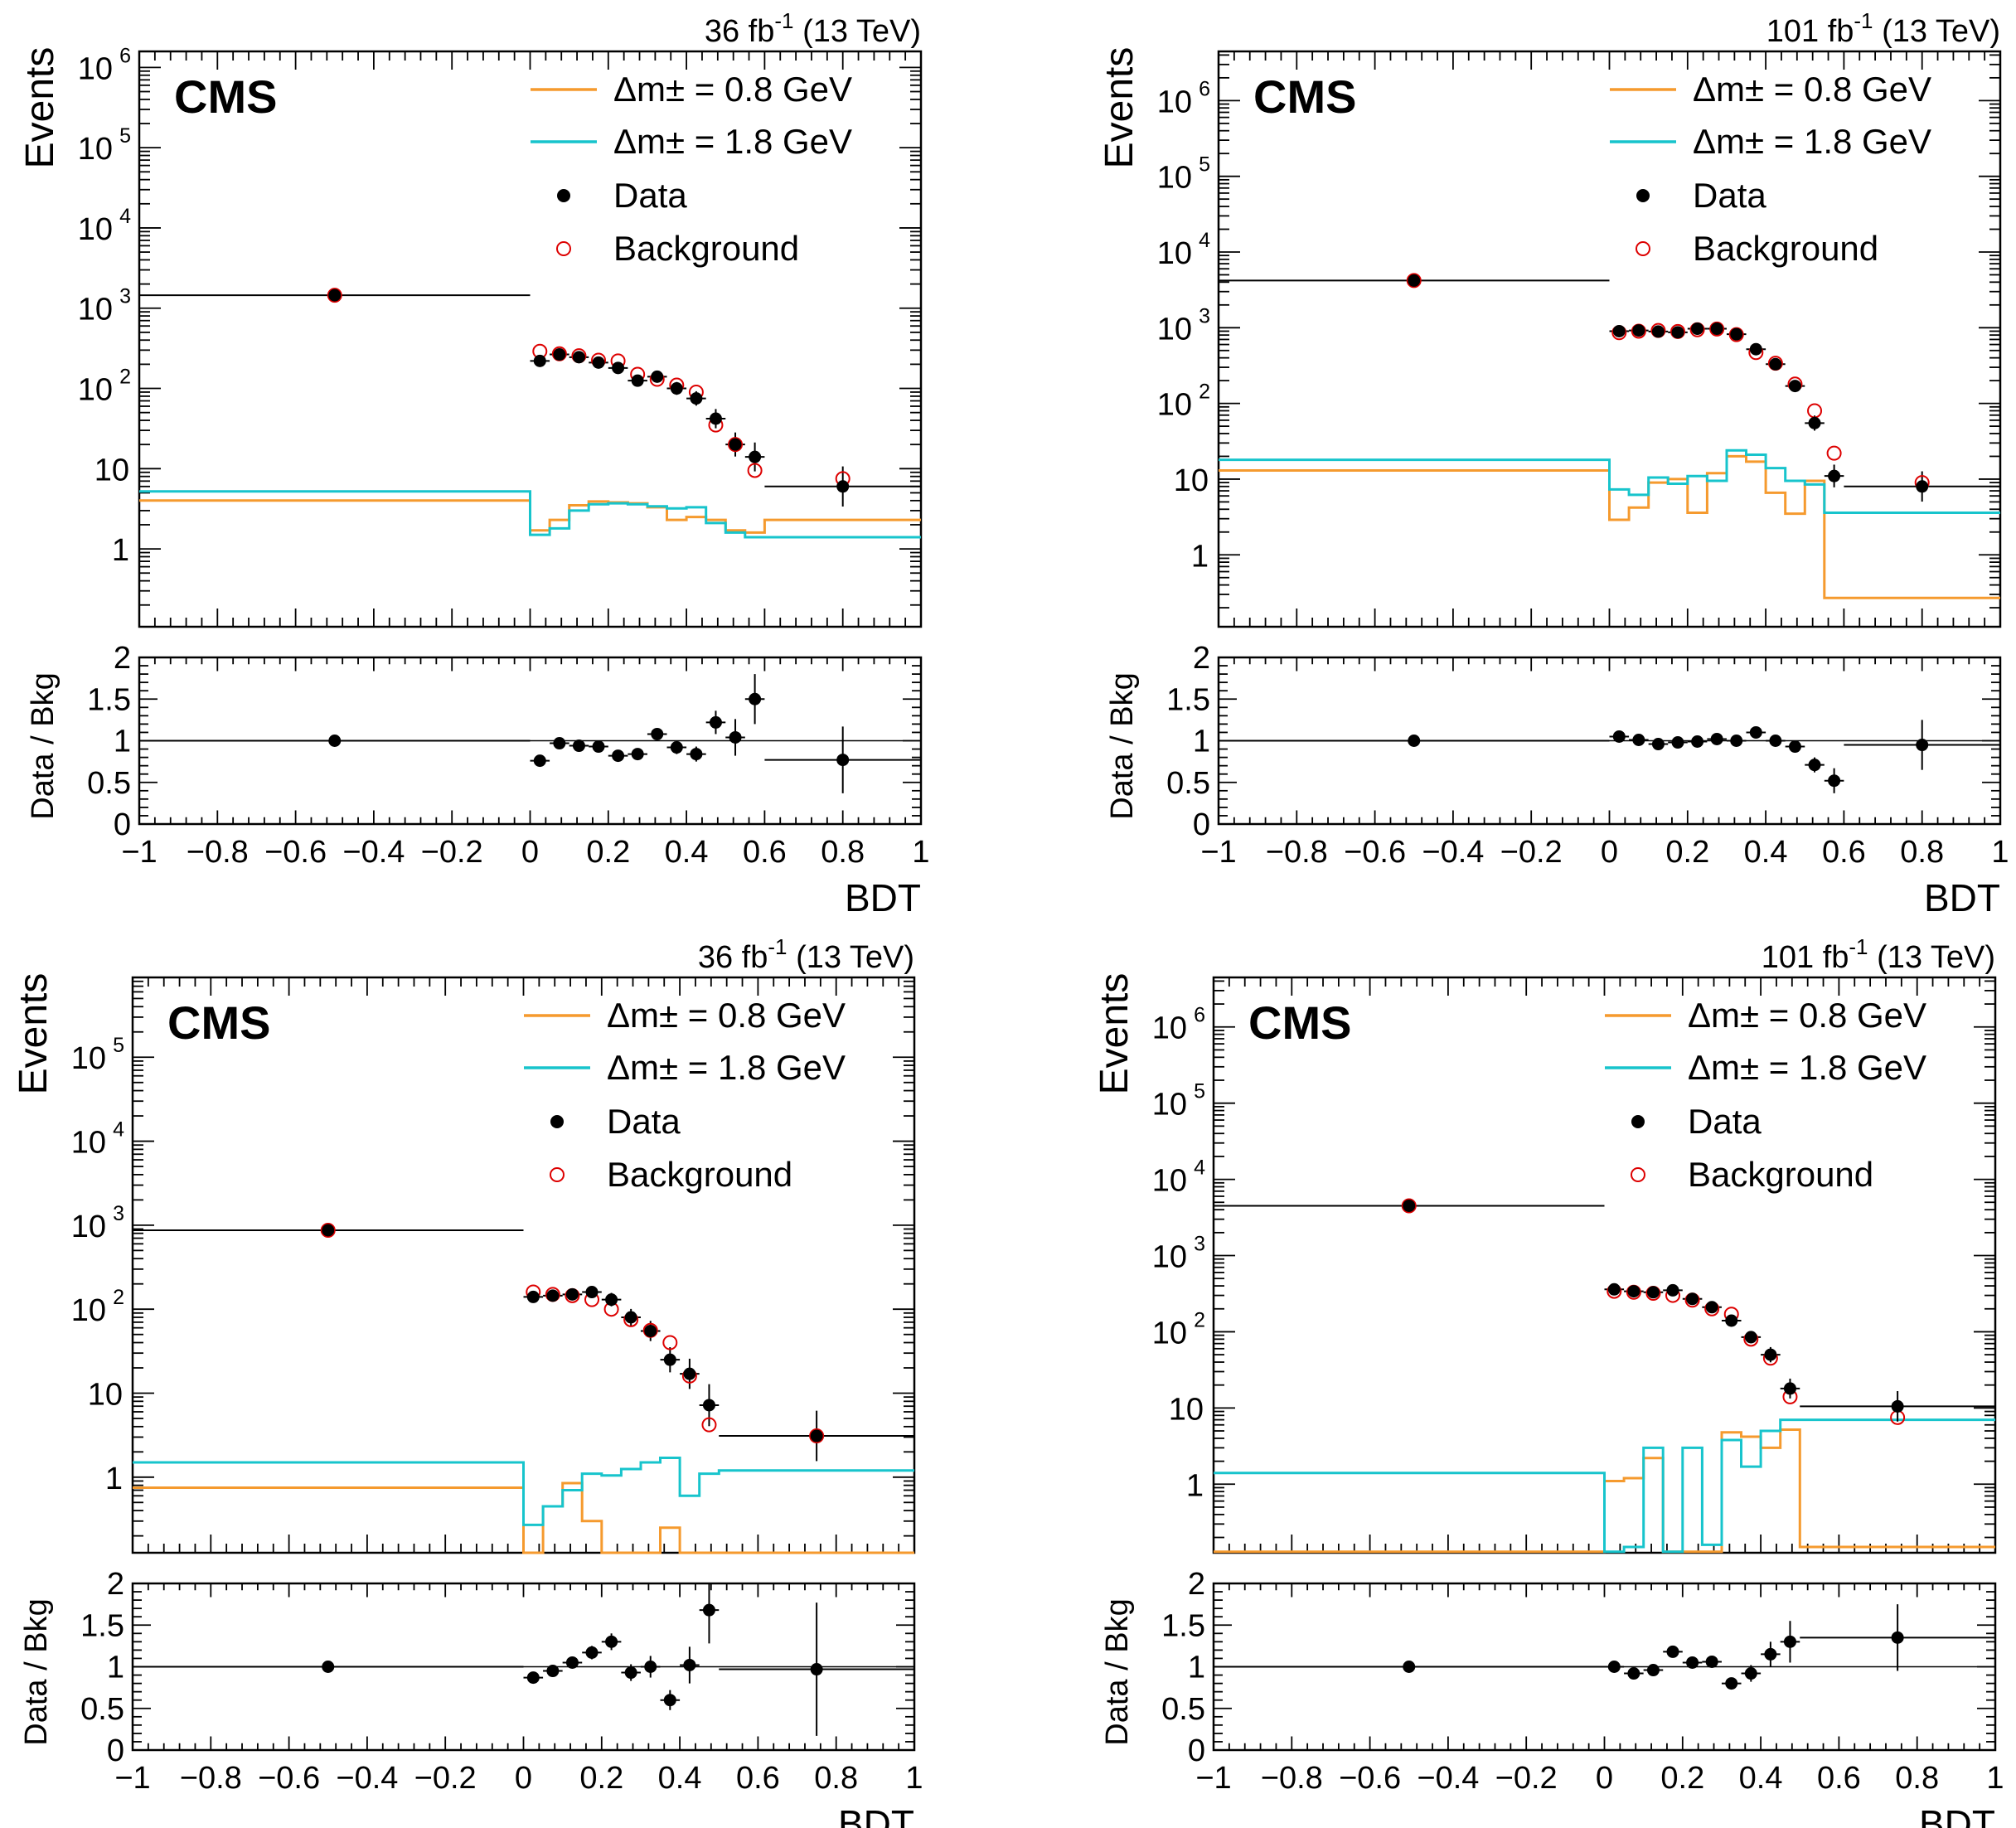 Image resolution: width=2016 pixels, height=1828 pixels. I want to click on x-tick-label: −0.6, so click(1370, 1778).